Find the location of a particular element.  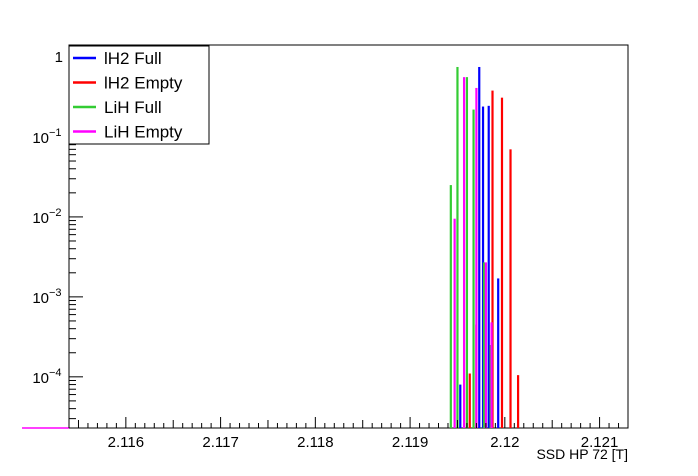

x-axis-title: SSD HP 72 [T] is located at coordinates (582, 454).